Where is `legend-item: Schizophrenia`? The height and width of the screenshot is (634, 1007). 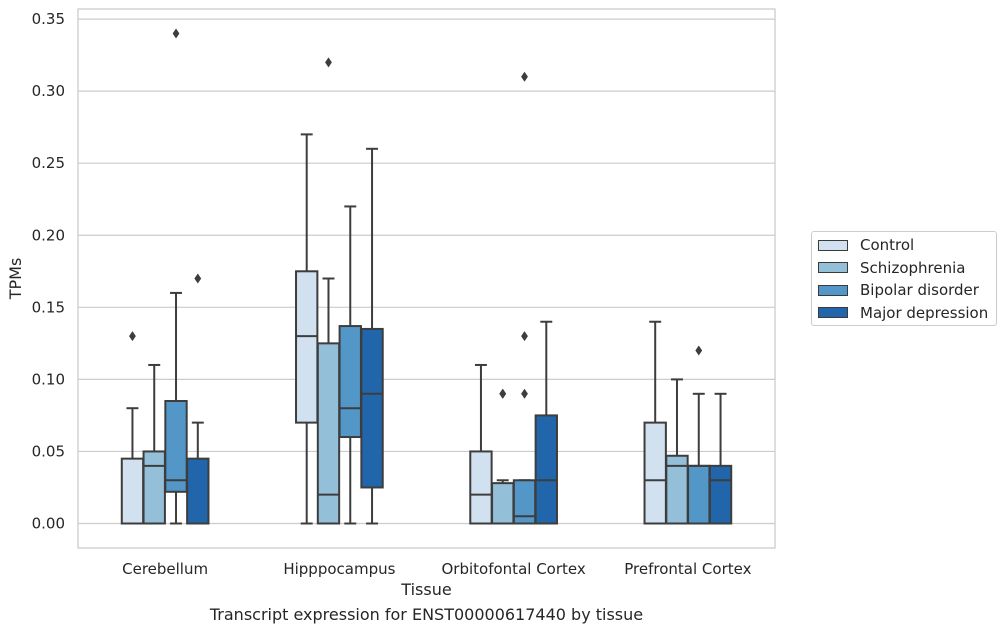
legend-item: Schizophrenia is located at coordinates (904, 268).